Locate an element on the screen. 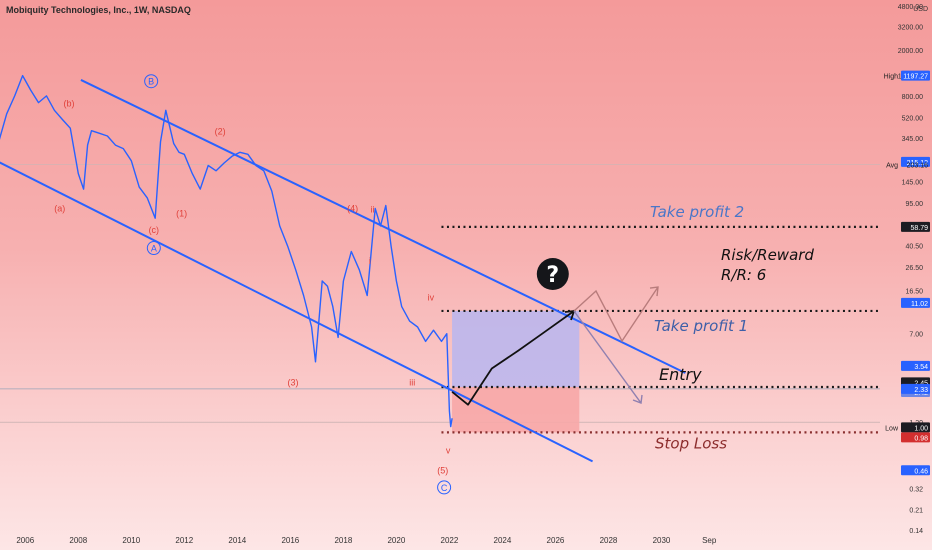 This screenshot has height=550, width=932. price-tag-11: 0.46 is located at coordinates (921, 471).